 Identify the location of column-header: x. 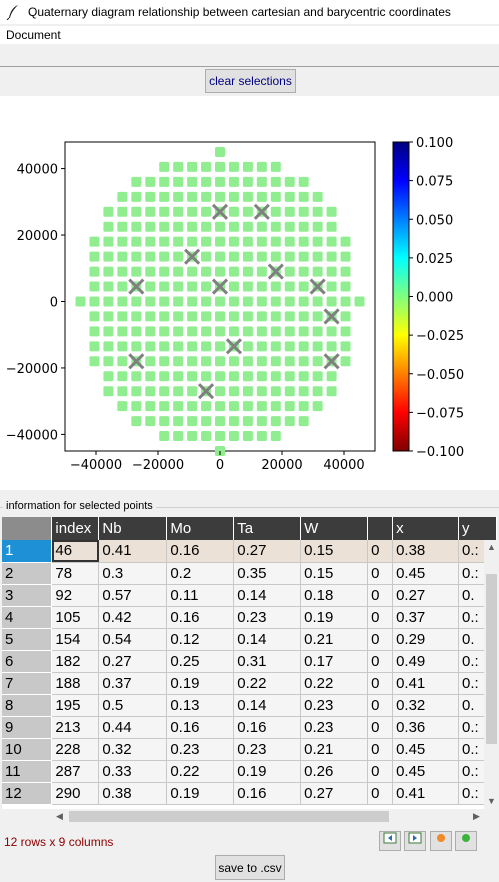
(425, 528).